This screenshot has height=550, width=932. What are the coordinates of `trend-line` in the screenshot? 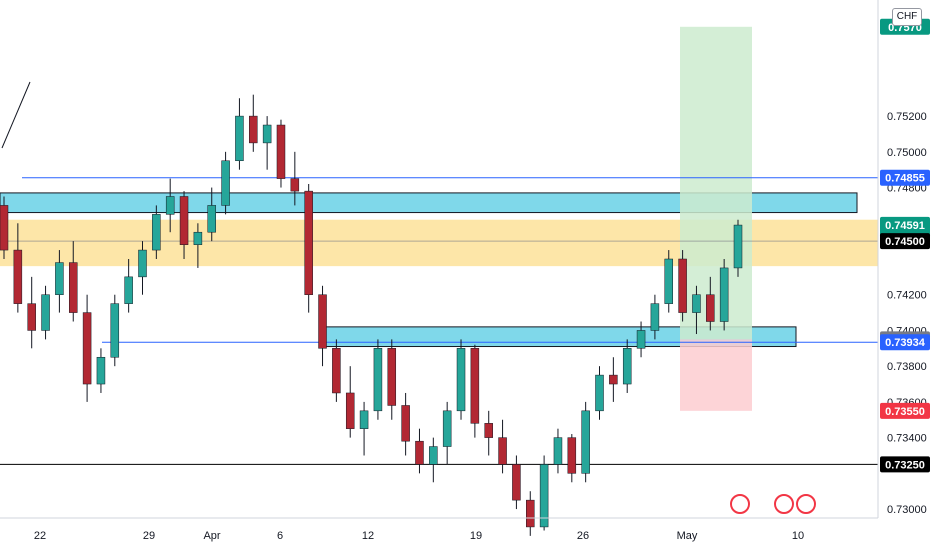 It's located at (16, 115).